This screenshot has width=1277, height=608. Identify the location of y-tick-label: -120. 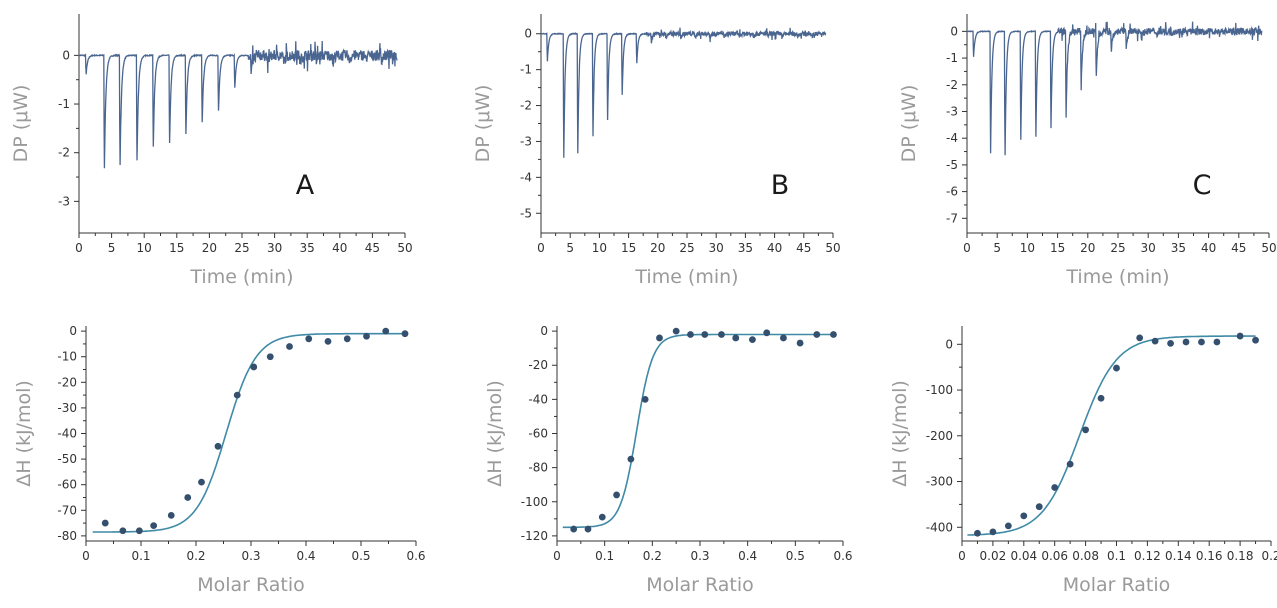
(534, 536).